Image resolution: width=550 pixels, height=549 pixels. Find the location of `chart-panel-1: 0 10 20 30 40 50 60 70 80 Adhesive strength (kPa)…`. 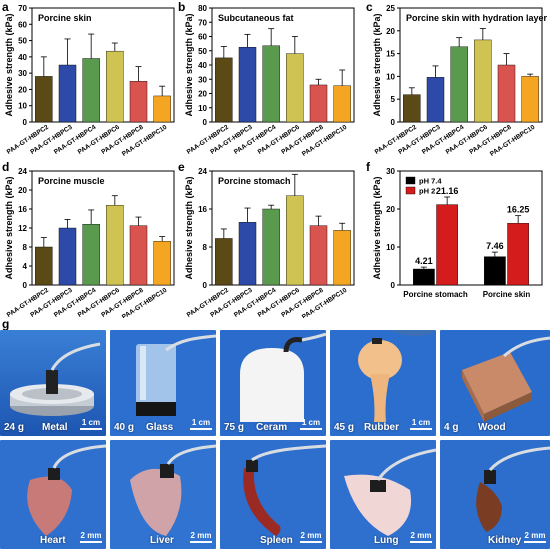

chart-panel-1: 0 10 20 30 40 50 60 70 80 Adhesive strength (kPa)… is located at coordinates (269, 81).